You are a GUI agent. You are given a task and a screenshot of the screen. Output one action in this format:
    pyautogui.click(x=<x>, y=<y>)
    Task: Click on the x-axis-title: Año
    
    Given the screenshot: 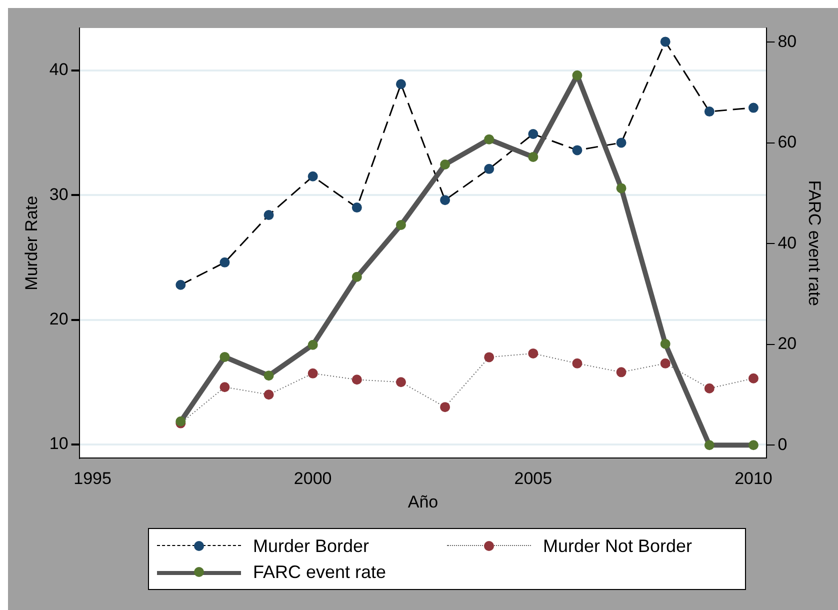 What is the action you would take?
    pyautogui.click(x=423, y=502)
    